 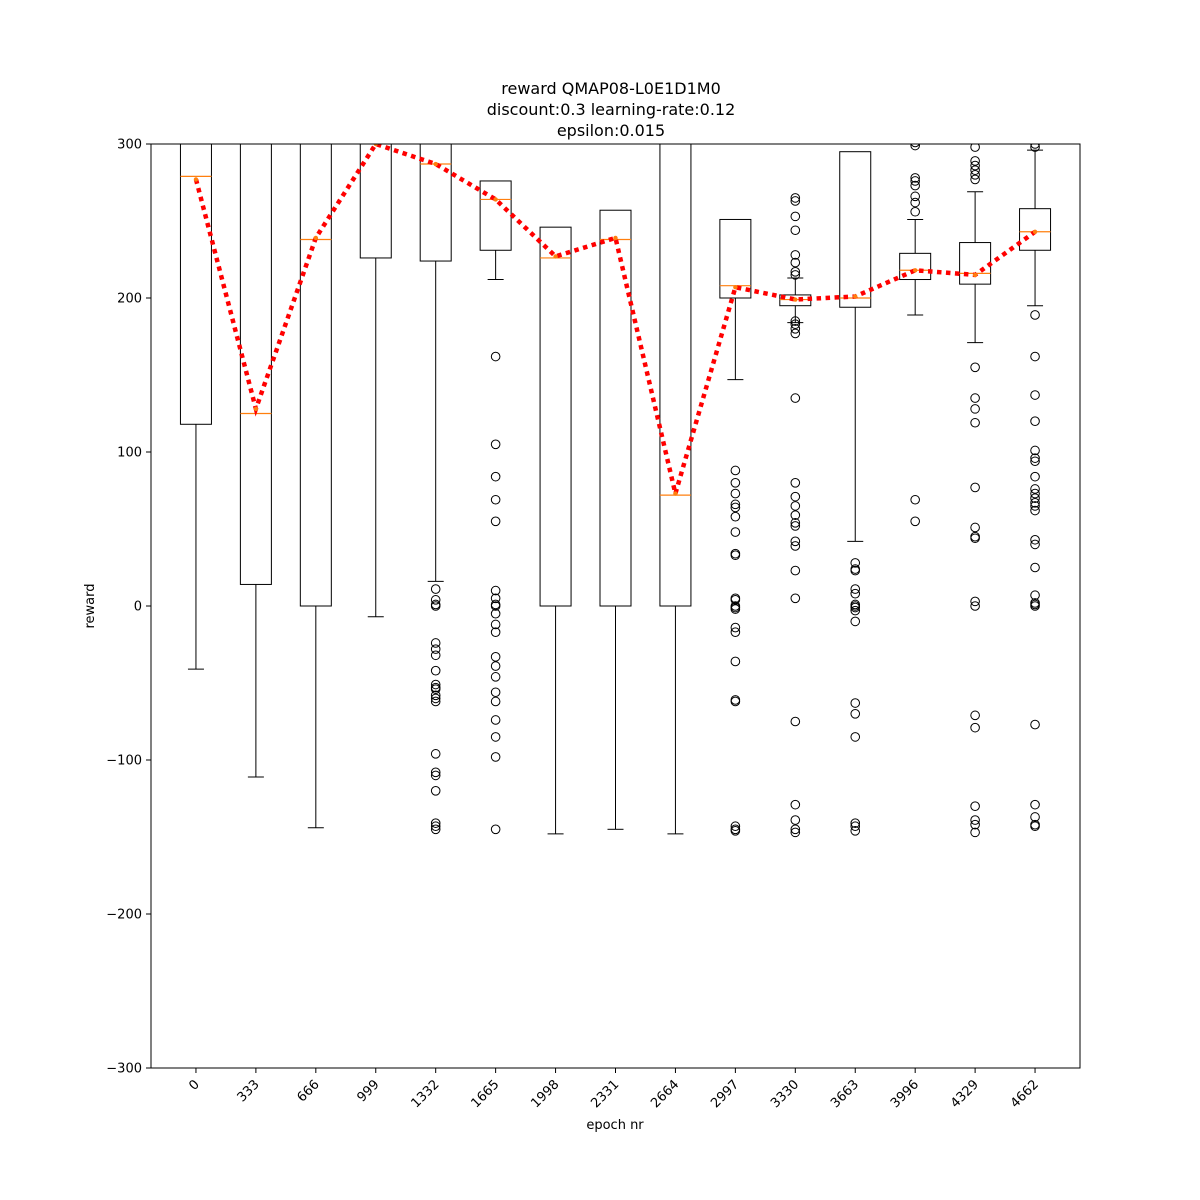 I want to click on y-axis-label: reward, so click(x=90, y=605).